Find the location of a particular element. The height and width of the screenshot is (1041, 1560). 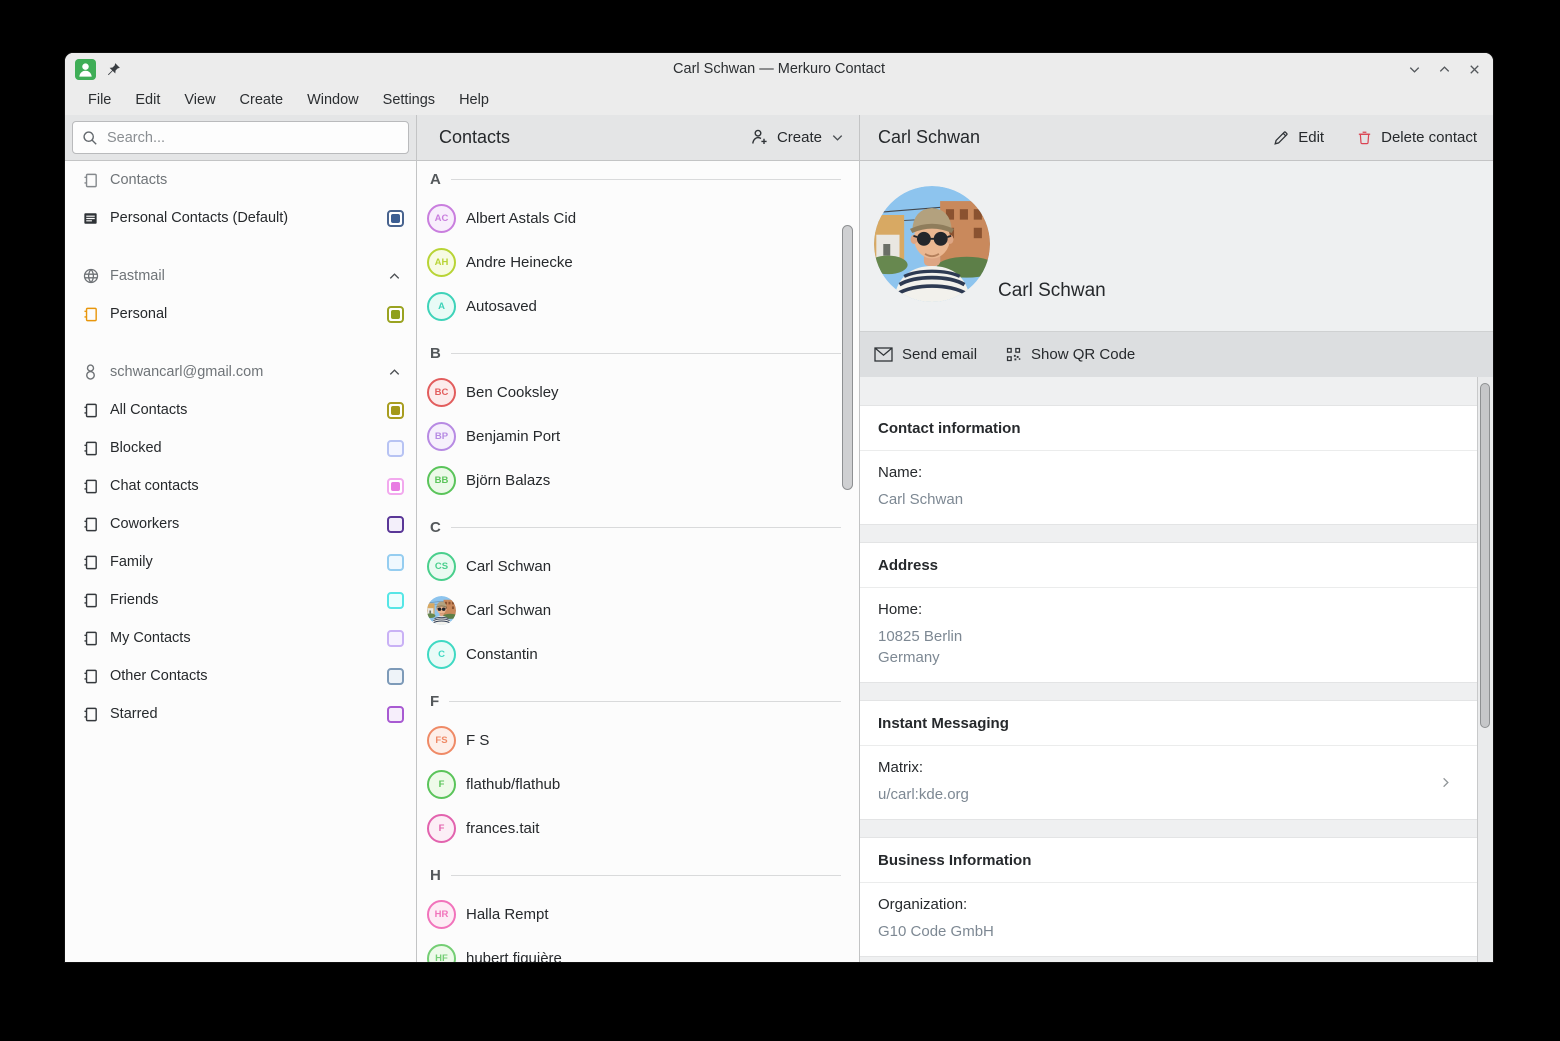

create-button: Create is located at coordinates (797, 137).